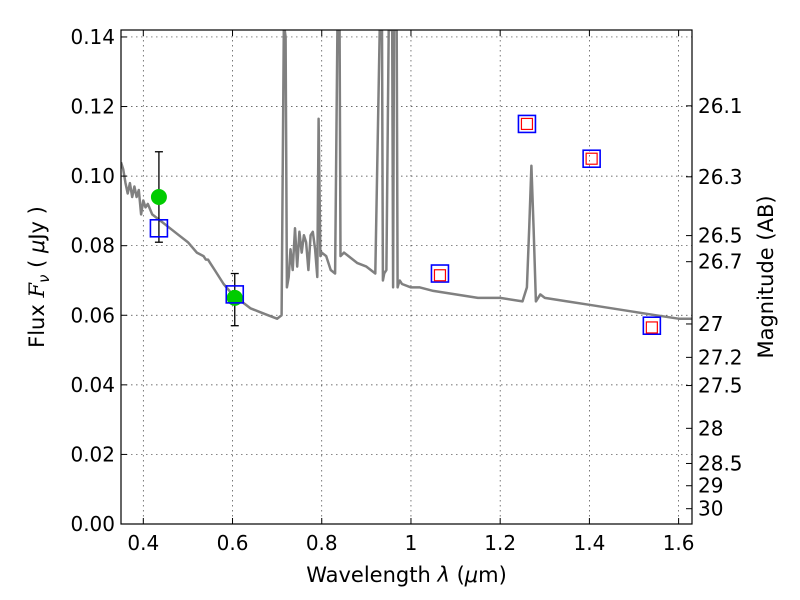 This screenshot has width=800, height=600. What do you see at coordinates (710, 486) in the screenshot?
I see `right-tick-label: 29` at bounding box center [710, 486].